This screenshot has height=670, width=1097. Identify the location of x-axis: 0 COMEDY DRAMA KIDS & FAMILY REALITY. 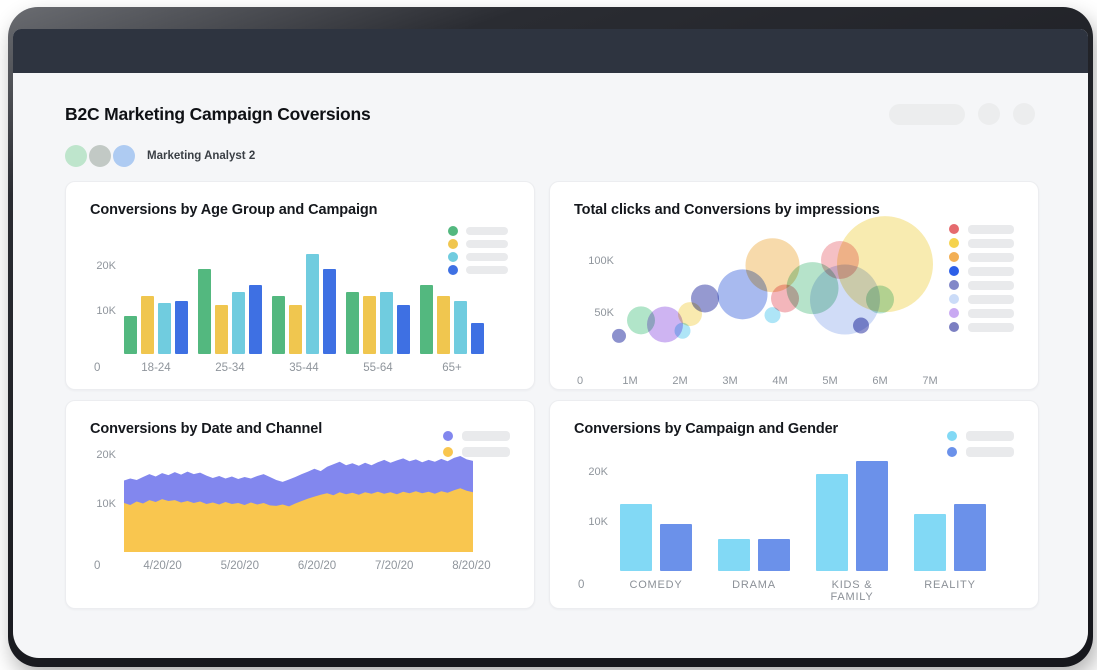
(796, 591).